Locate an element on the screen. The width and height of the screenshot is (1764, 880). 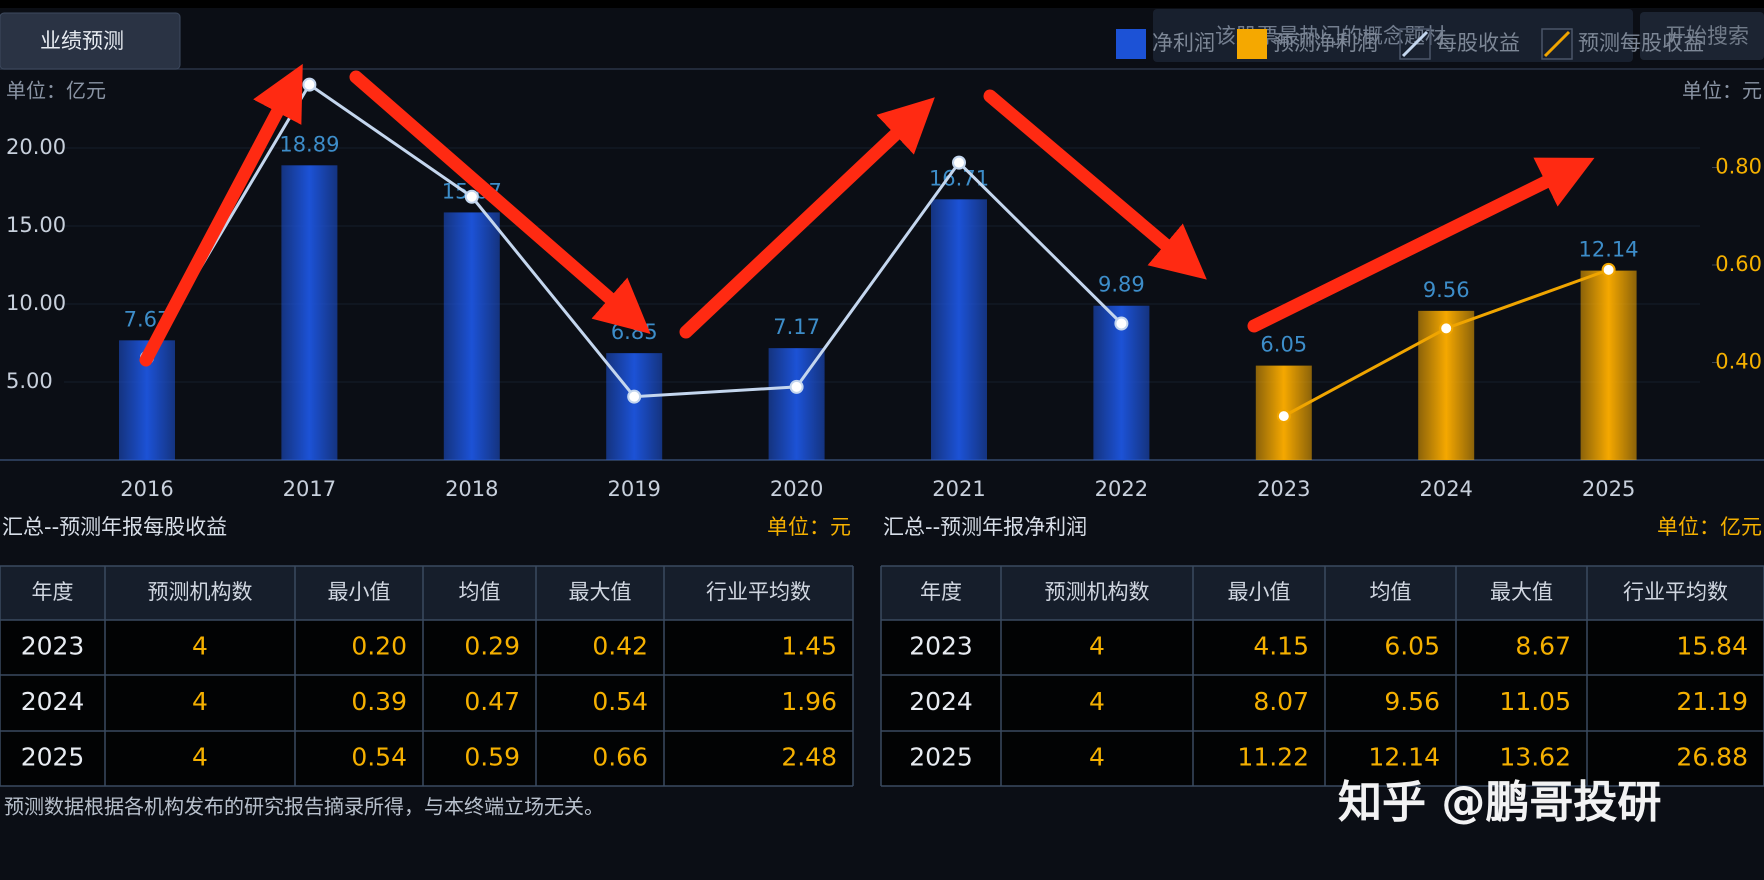
table-year: 2025 is located at coordinates (941, 757).